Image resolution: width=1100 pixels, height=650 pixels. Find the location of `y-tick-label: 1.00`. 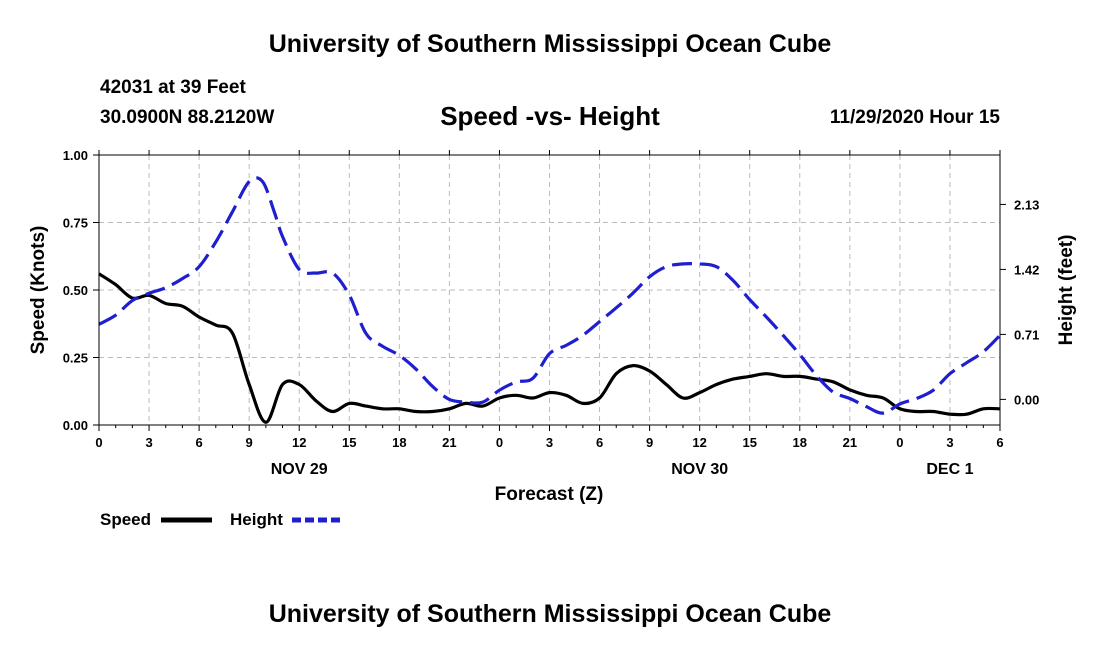

y-tick-label: 1.00 is located at coordinates (75, 155).